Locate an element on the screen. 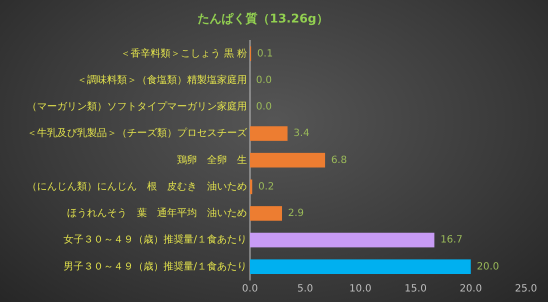 The width and height of the screenshot is (548, 302). y-tick-label: ＜香辛料類＞こしょう 黒 粉 is located at coordinates (183, 53).